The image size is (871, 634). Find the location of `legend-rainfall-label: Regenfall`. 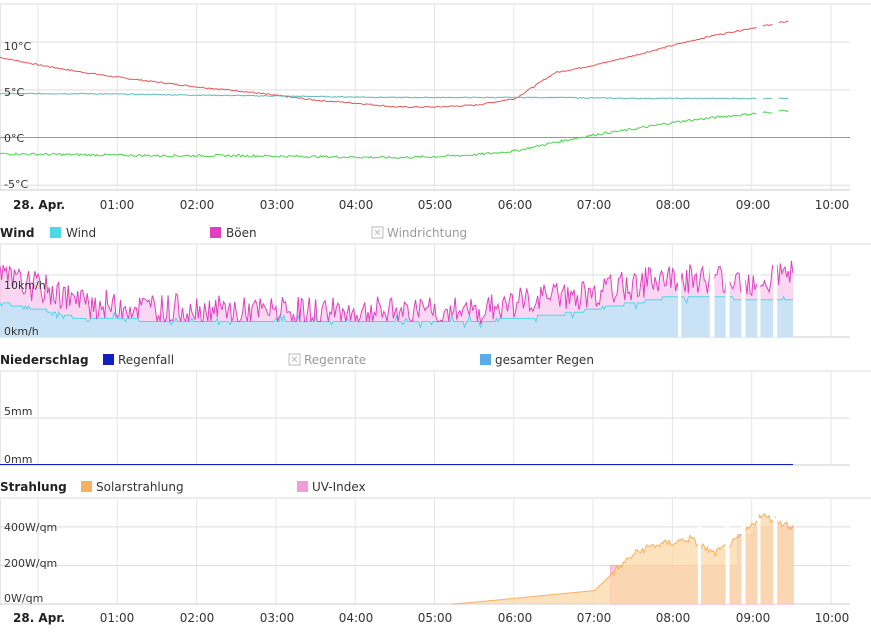

legend-rainfall-label: Regenfall is located at coordinates (146, 360).